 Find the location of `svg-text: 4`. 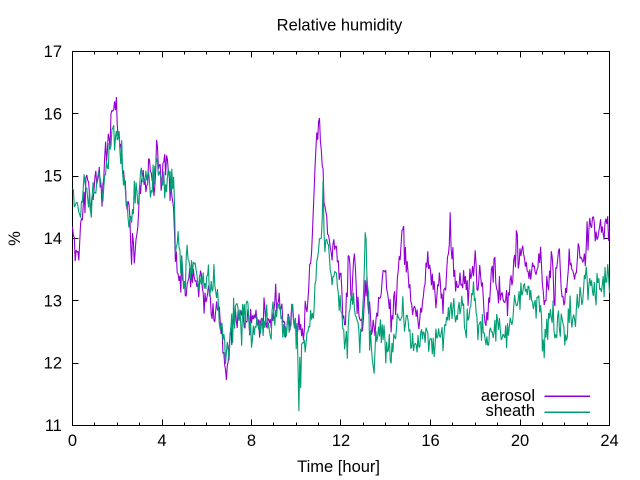

svg-text: 4 is located at coordinates (161, 441).